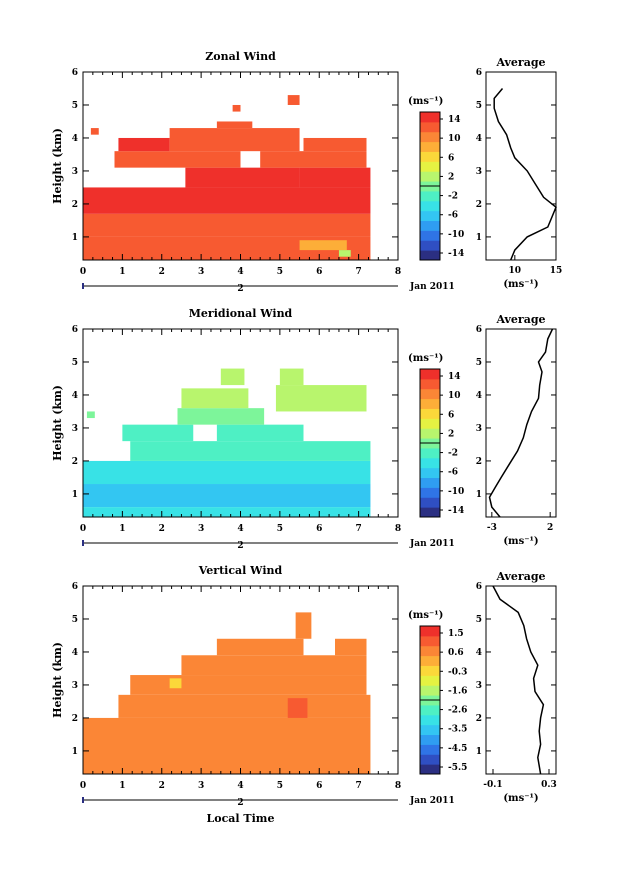 Image resolution: width=617 pixels, height=876 pixels. I want to click on chart-title: Meridional Wind, so click(241, 313).